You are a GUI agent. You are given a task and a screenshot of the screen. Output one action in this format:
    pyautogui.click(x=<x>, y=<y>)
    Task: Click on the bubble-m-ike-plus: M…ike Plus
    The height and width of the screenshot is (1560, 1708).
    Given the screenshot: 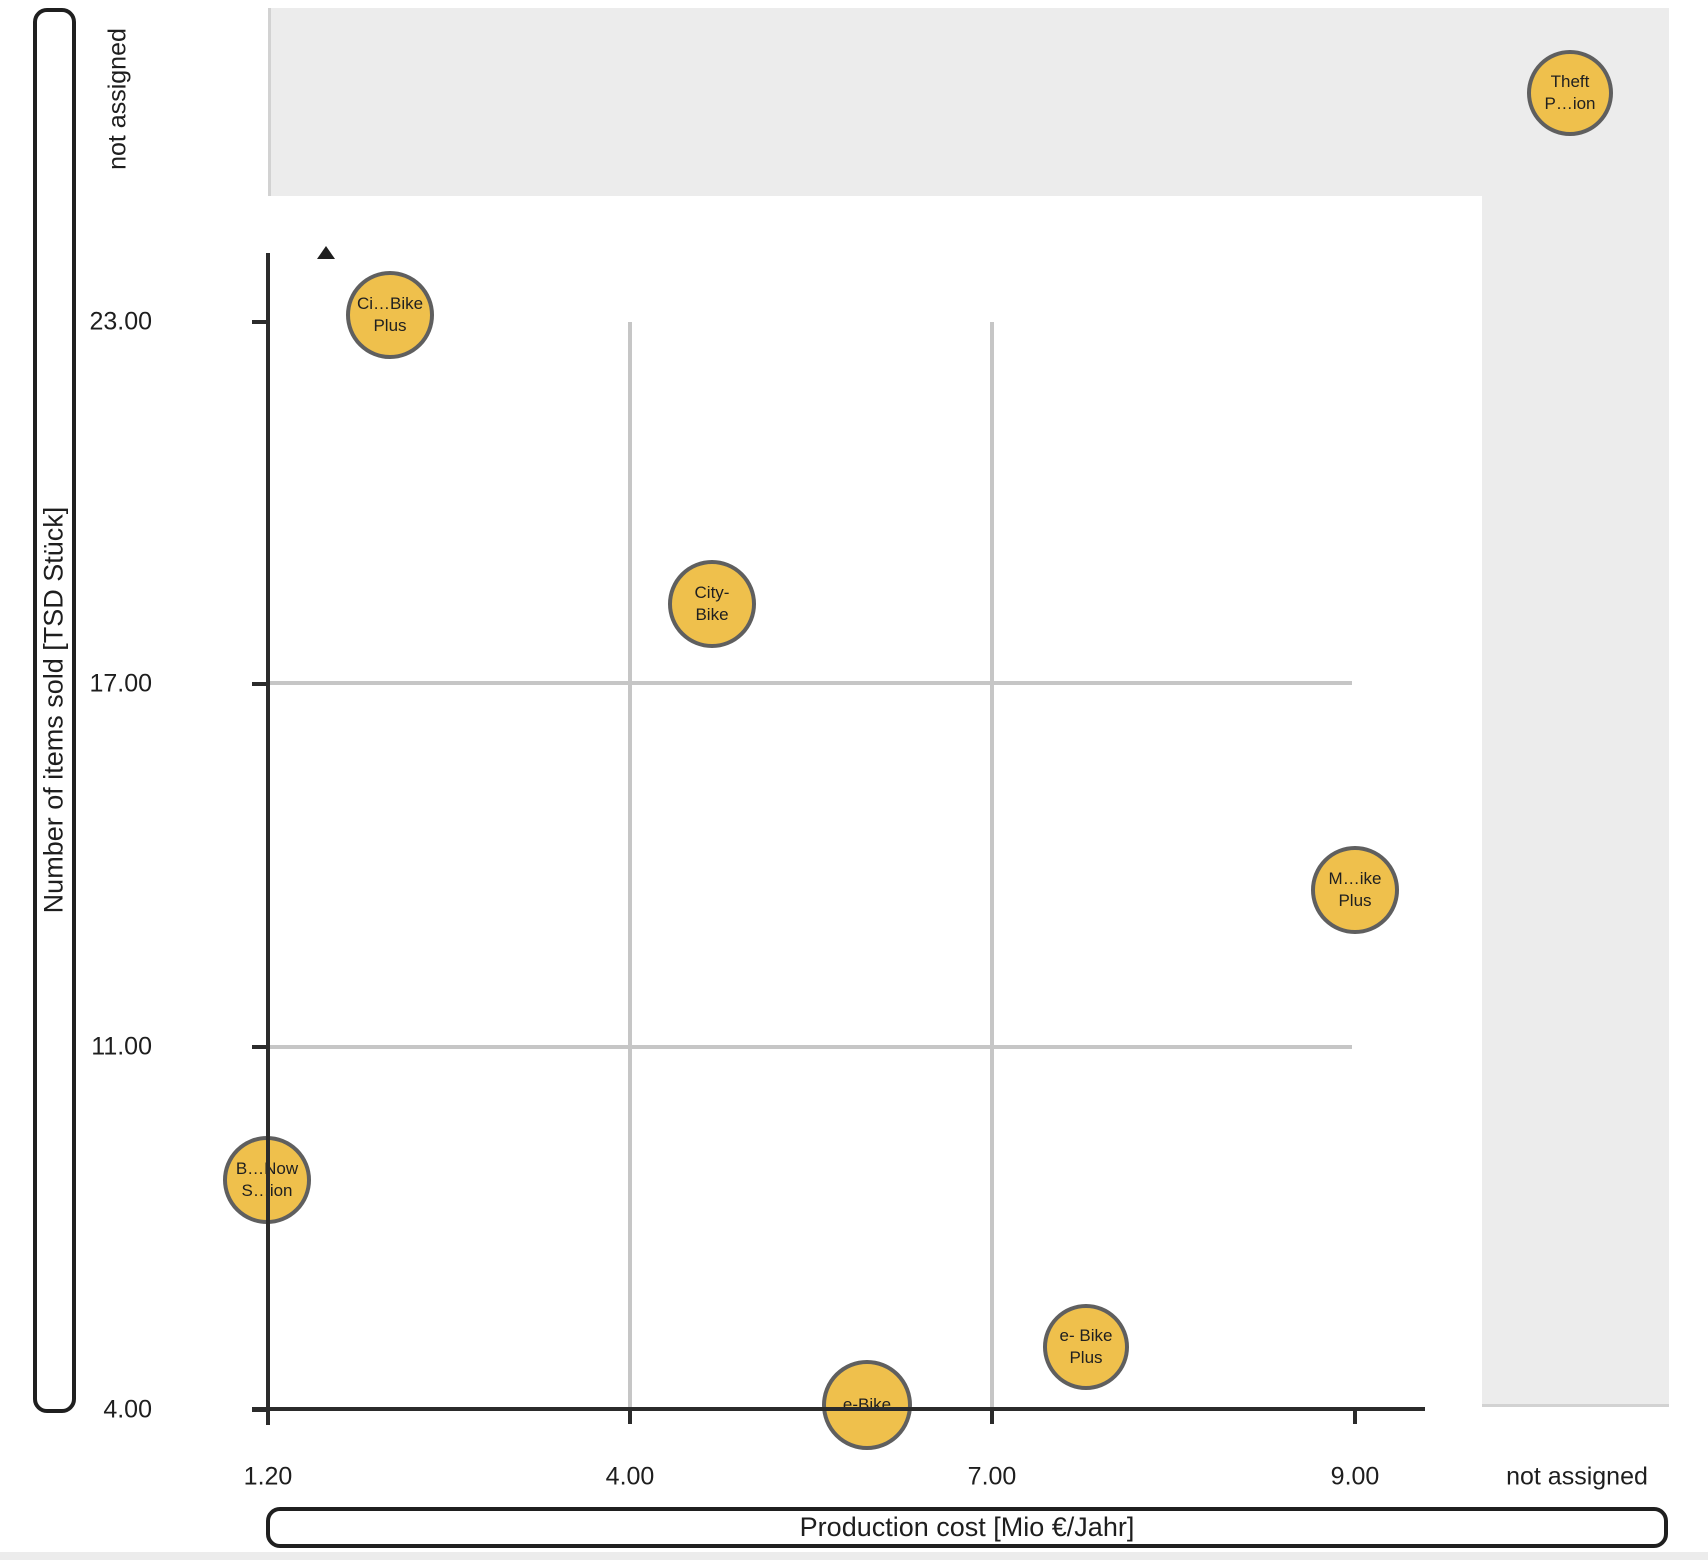 What is the action you would take?
    pyautogui.click(x=1355, y=890)
    